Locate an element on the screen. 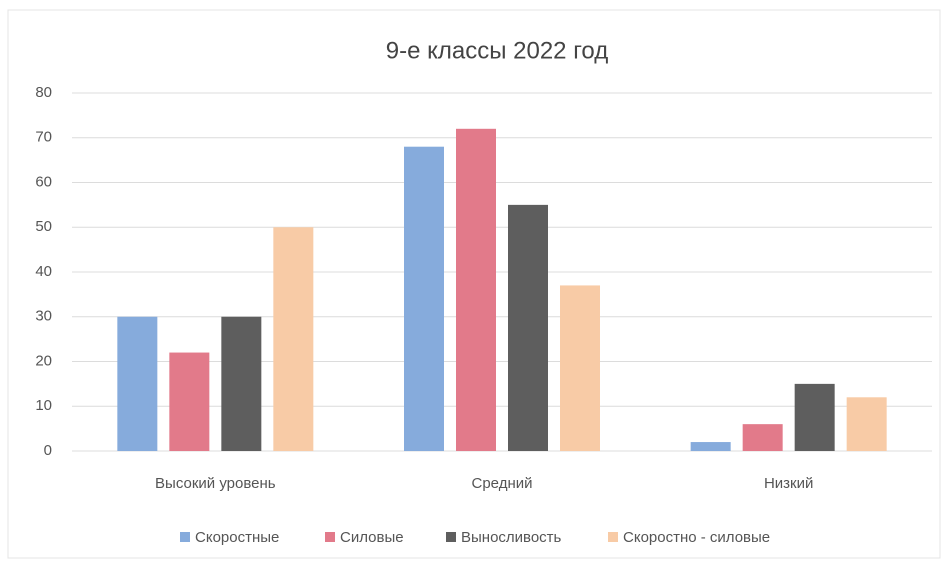  legend-label: Силовые is located at coordinates (372, 537).